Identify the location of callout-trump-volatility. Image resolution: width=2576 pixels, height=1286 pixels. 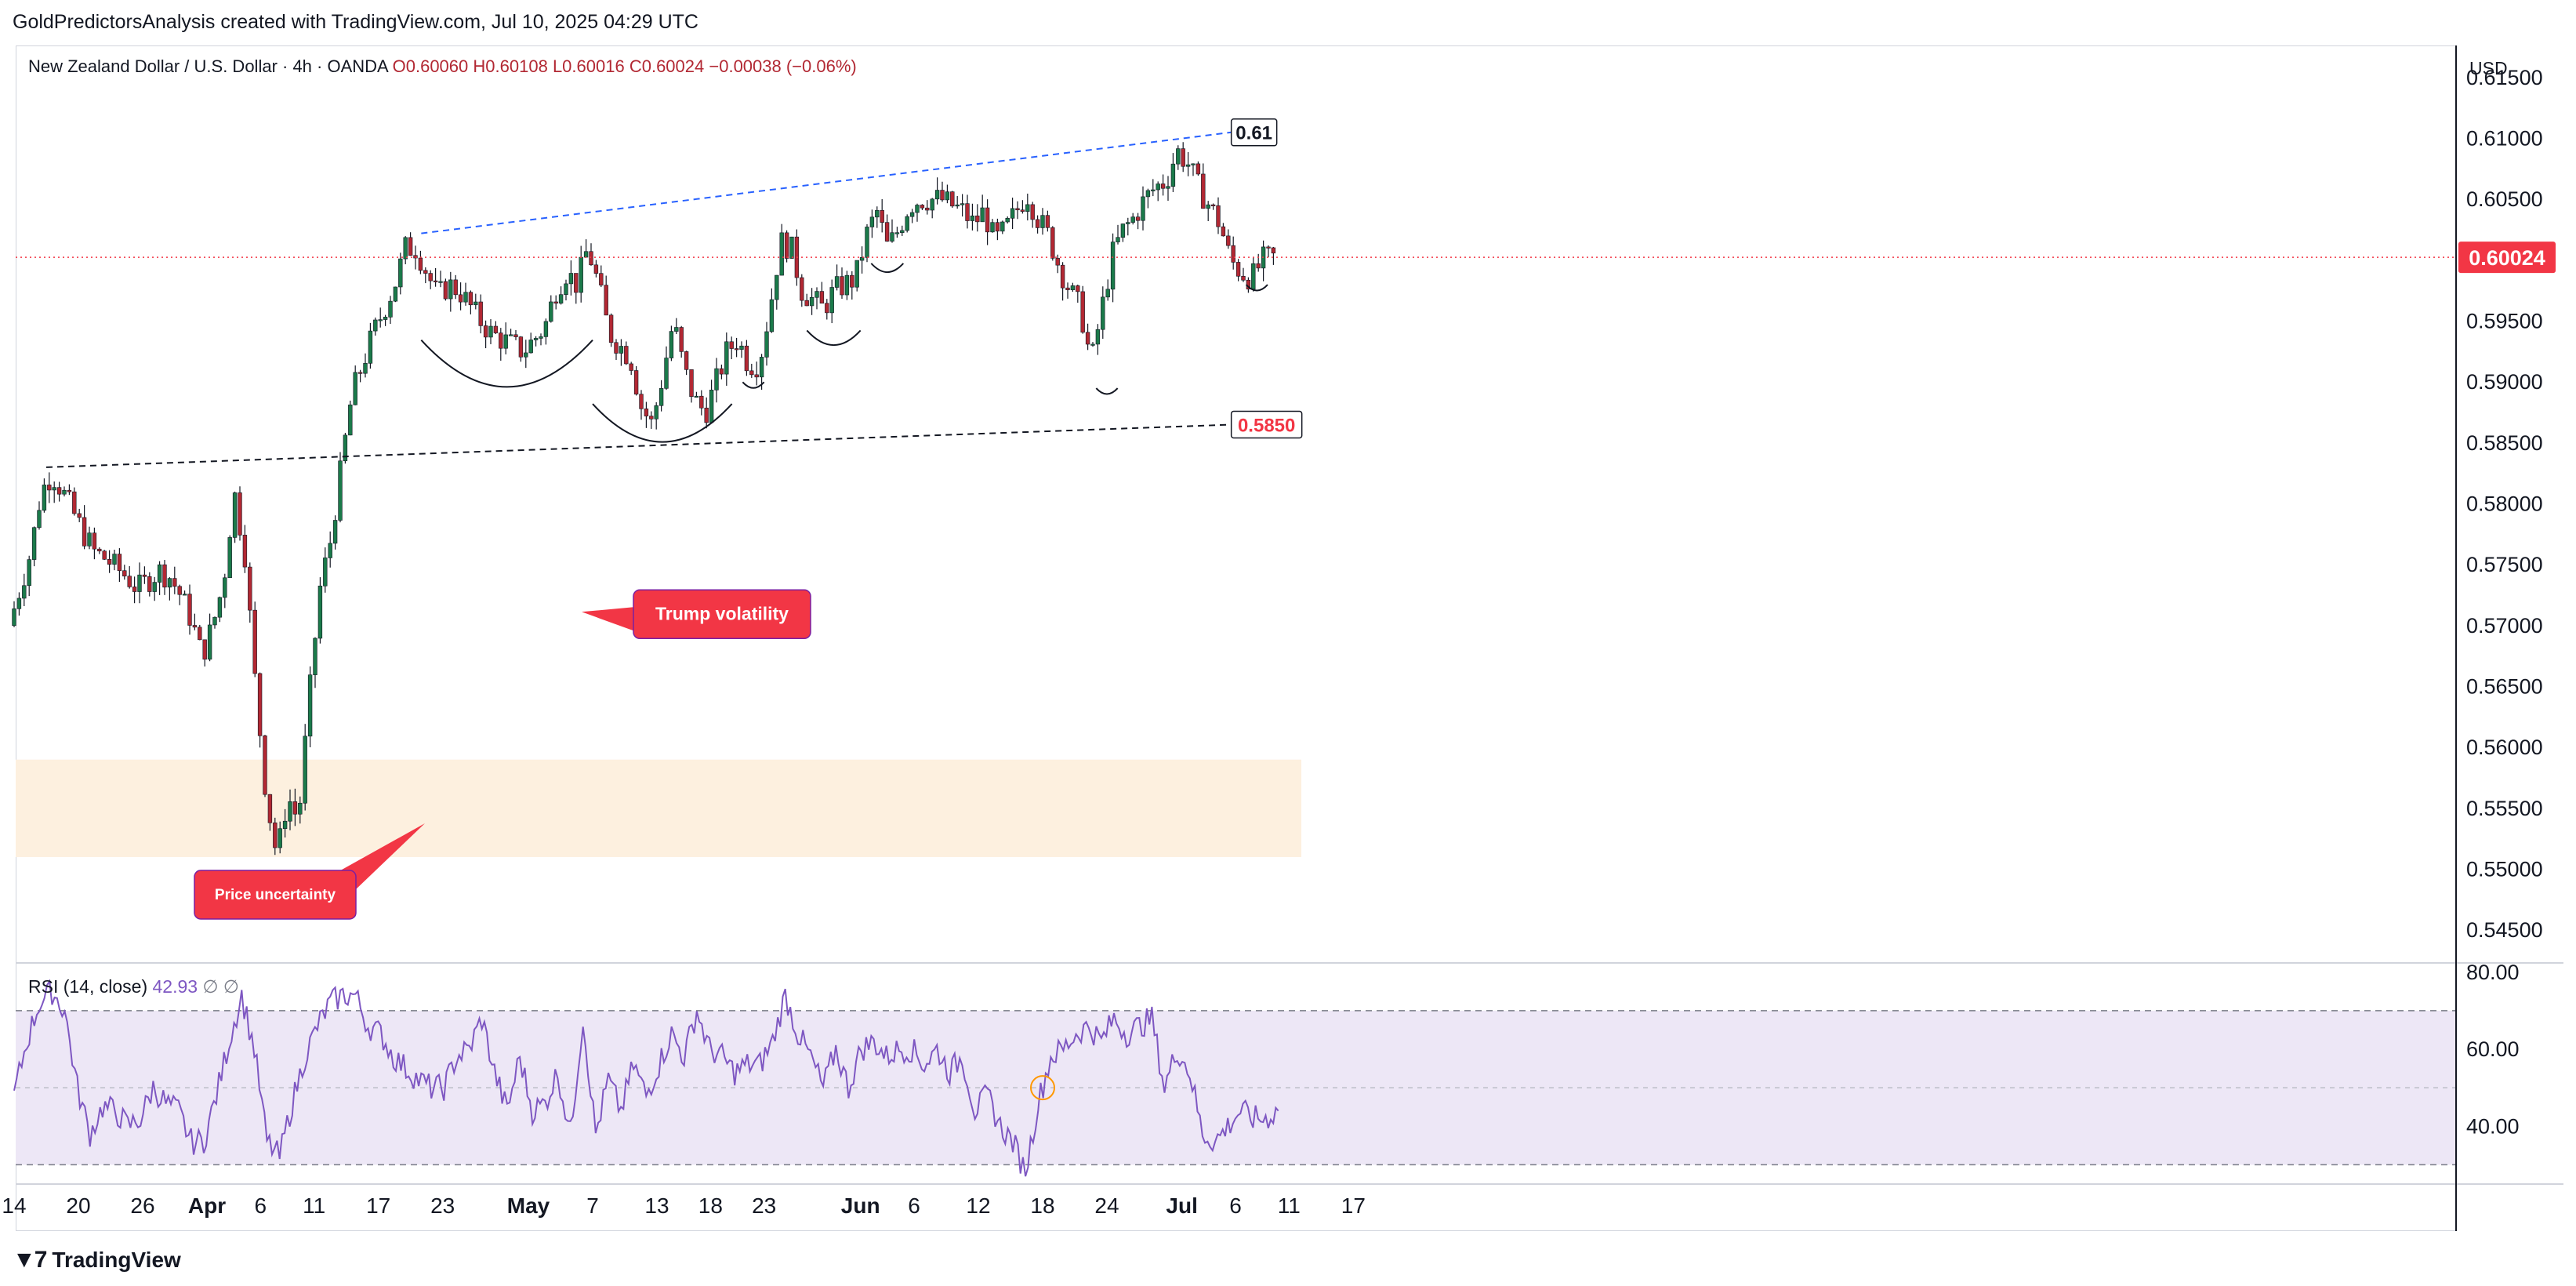
(722, 615).